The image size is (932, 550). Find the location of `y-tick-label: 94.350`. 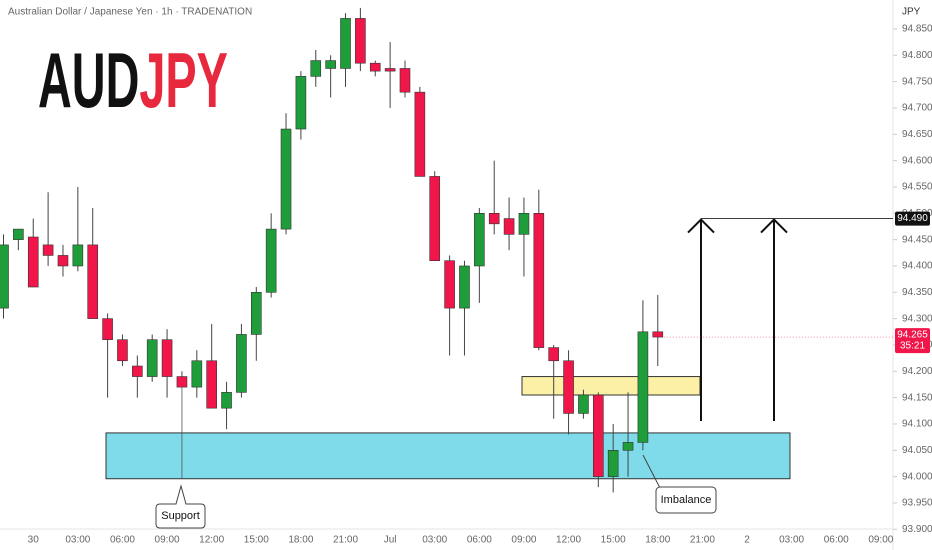

y-tick-label: 94.350 is located at coordinates (917, 292).